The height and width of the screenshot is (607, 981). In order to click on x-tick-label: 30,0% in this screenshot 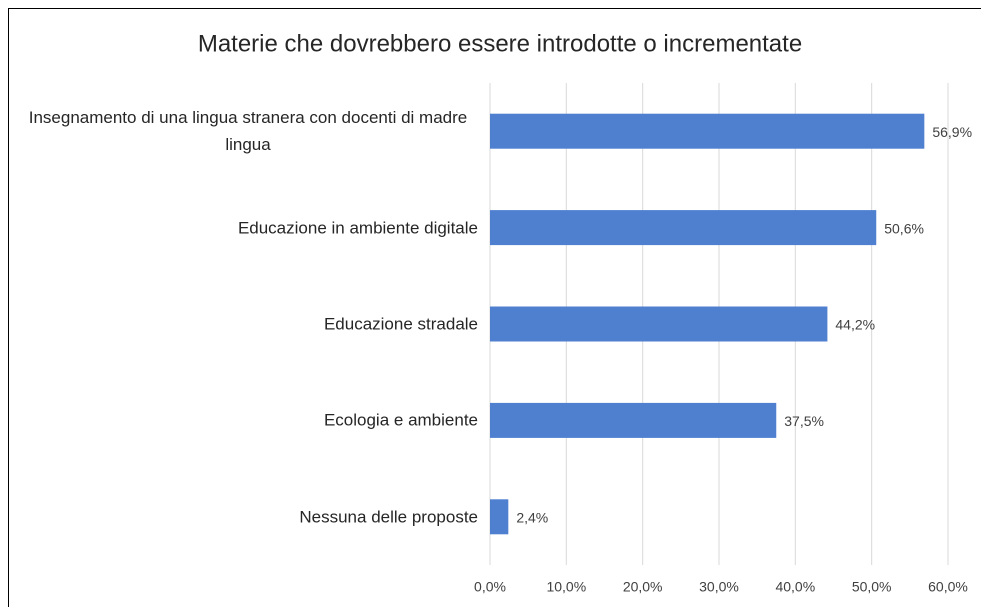, I will do `click(719, 587)`.